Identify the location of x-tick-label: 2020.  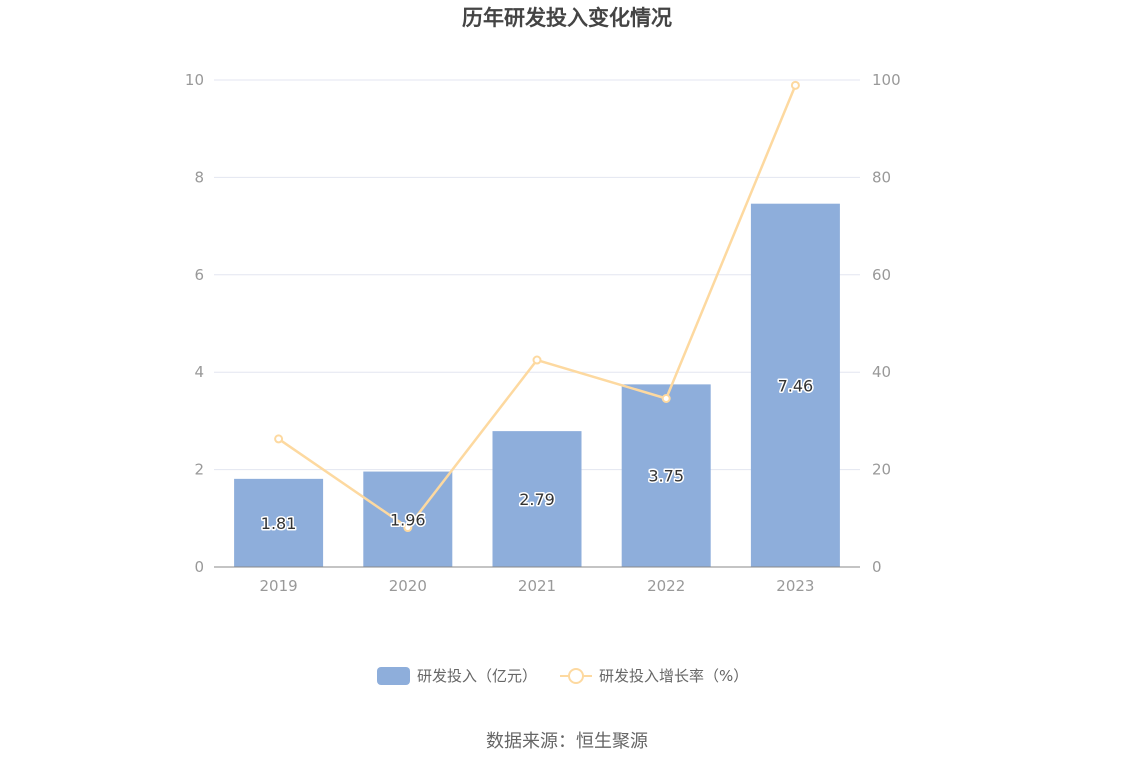
(408, 586).